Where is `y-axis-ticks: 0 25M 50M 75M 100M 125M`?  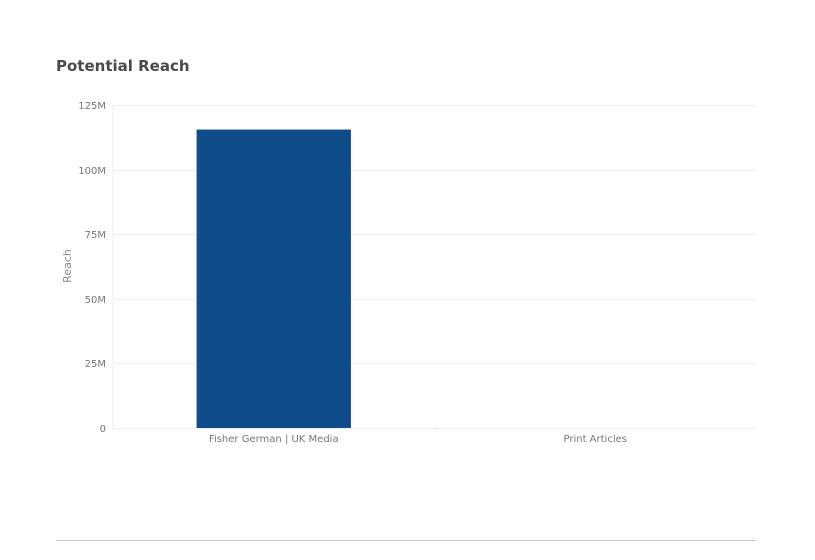
y-axis-ticks: 0 25M 50M 75M 100M 125M is located at coordinates (92, 268).